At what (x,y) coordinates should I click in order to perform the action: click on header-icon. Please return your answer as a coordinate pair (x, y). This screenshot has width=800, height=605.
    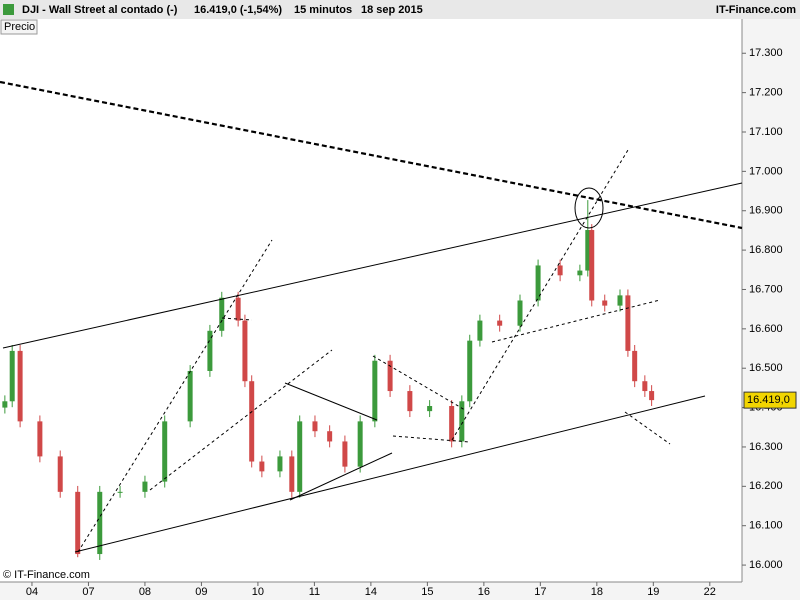
    Looking at the image, I should click on (8, 9).